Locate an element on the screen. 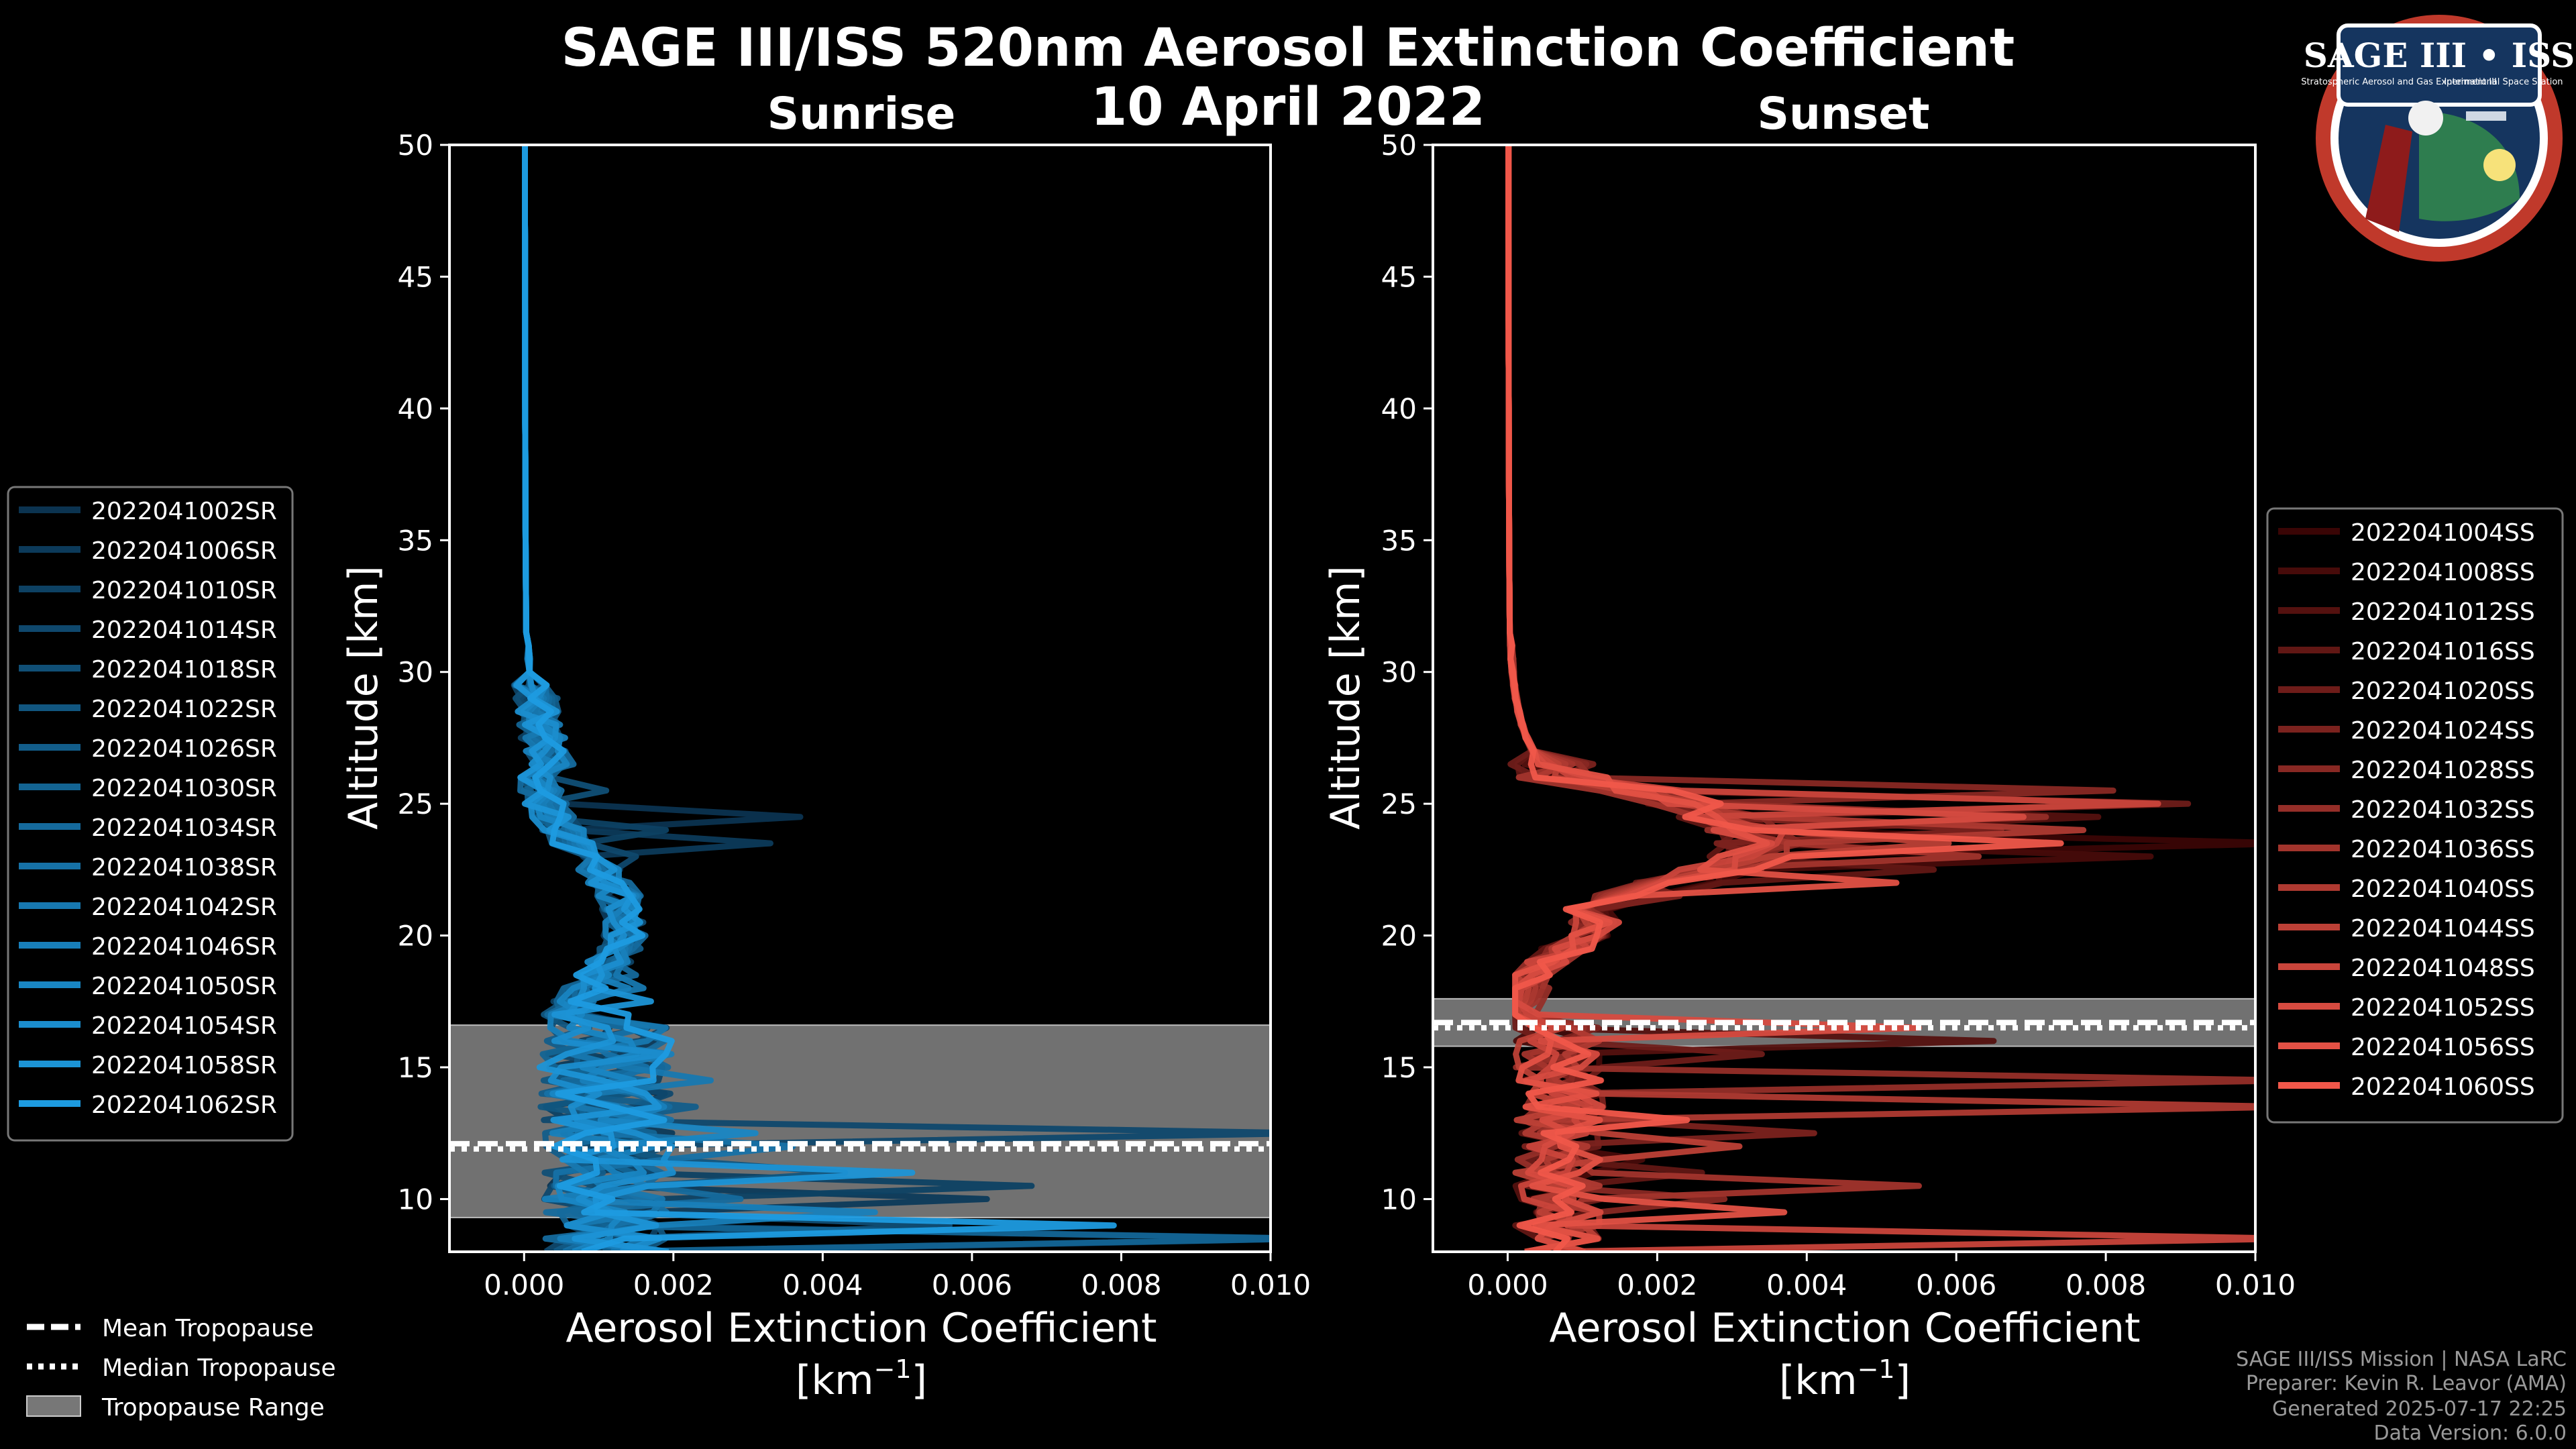 The height and width of the screenshot is (1449, 2576). sunset-legend-label: 2022041028SS is located at coordinates (2443, 770).